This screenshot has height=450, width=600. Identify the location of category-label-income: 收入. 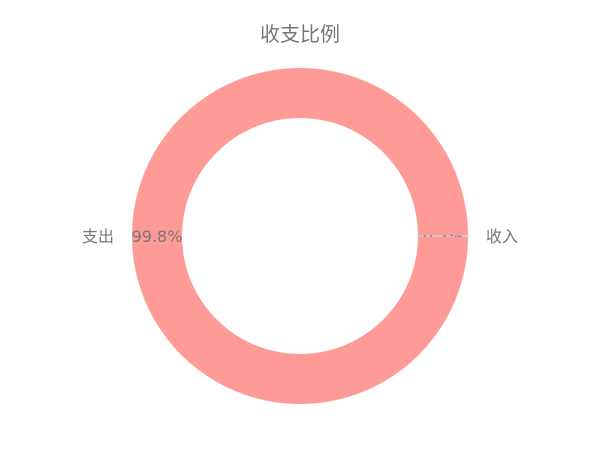
(502, 236).